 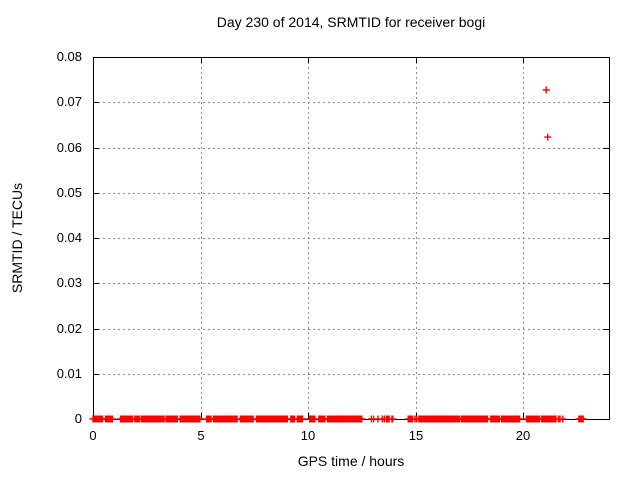 What do you see at coordinates (69, 237) in the screenshot?
I see `y-tick-label: 0.04` at bounding box center [69, 237].